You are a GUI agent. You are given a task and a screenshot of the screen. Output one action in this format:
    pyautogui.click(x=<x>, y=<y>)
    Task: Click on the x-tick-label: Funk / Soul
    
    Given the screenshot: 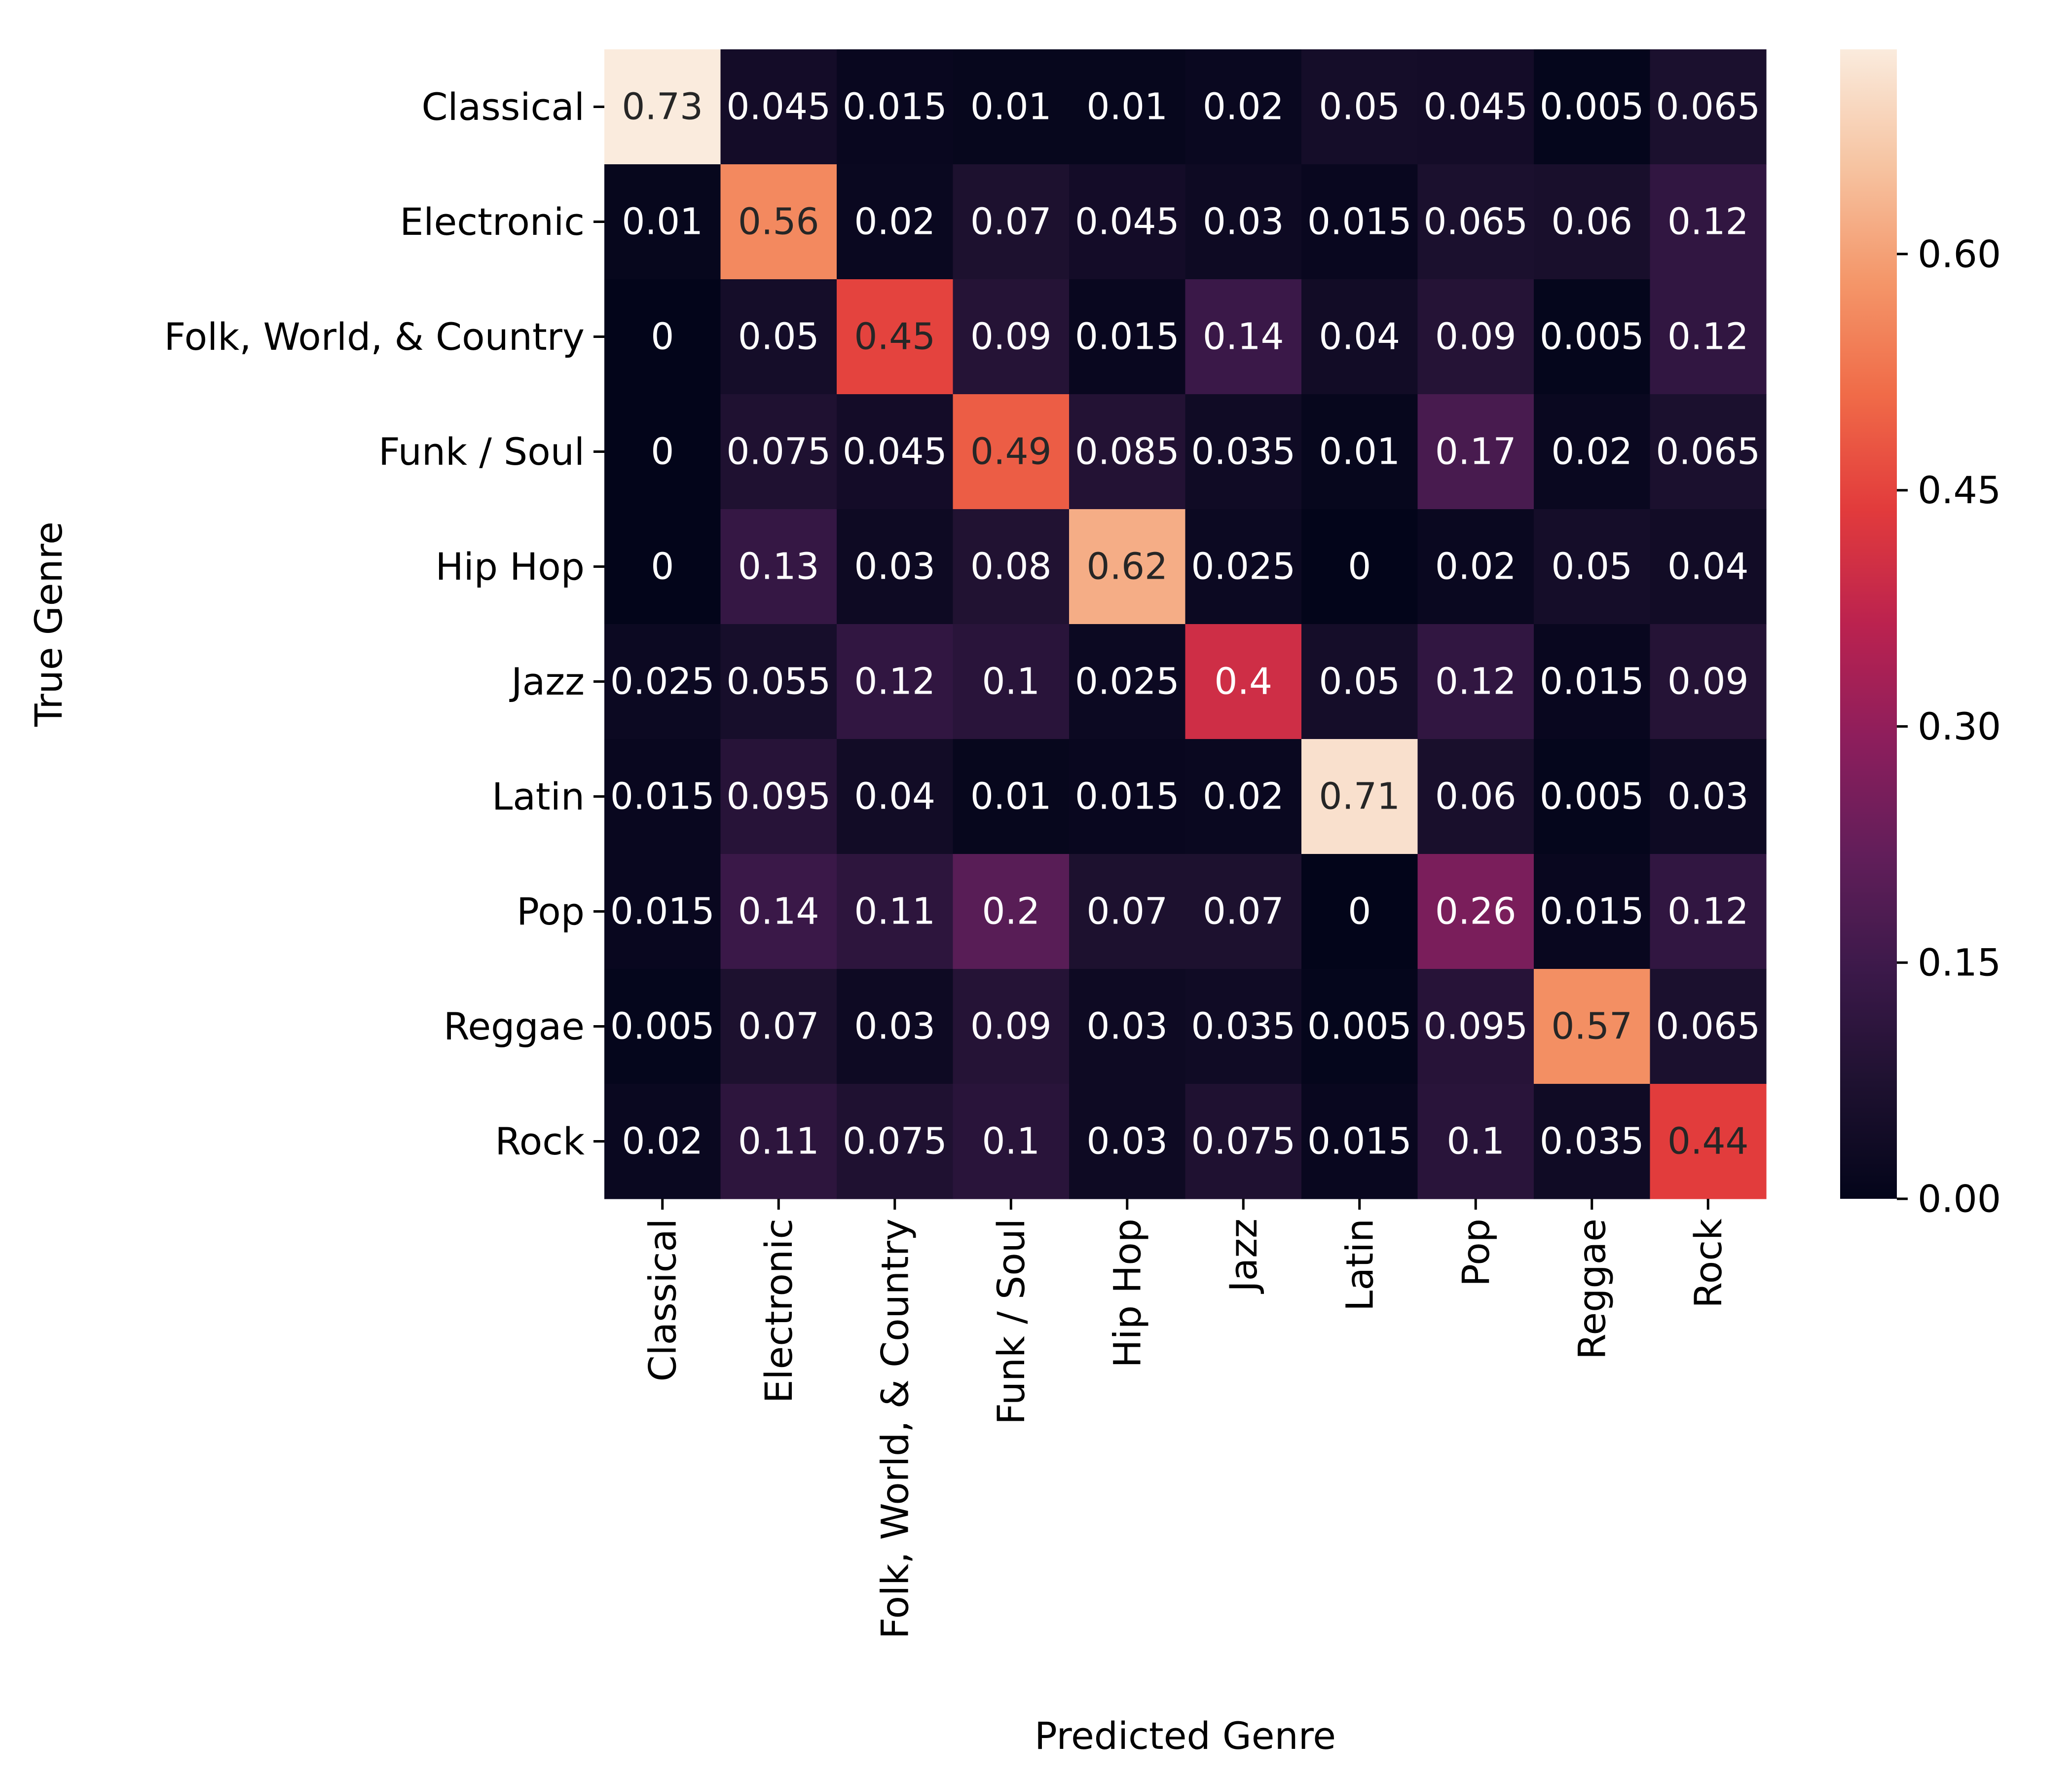 What is the action you would take?
    pyautogui.click(x=1011, y=1322)
    